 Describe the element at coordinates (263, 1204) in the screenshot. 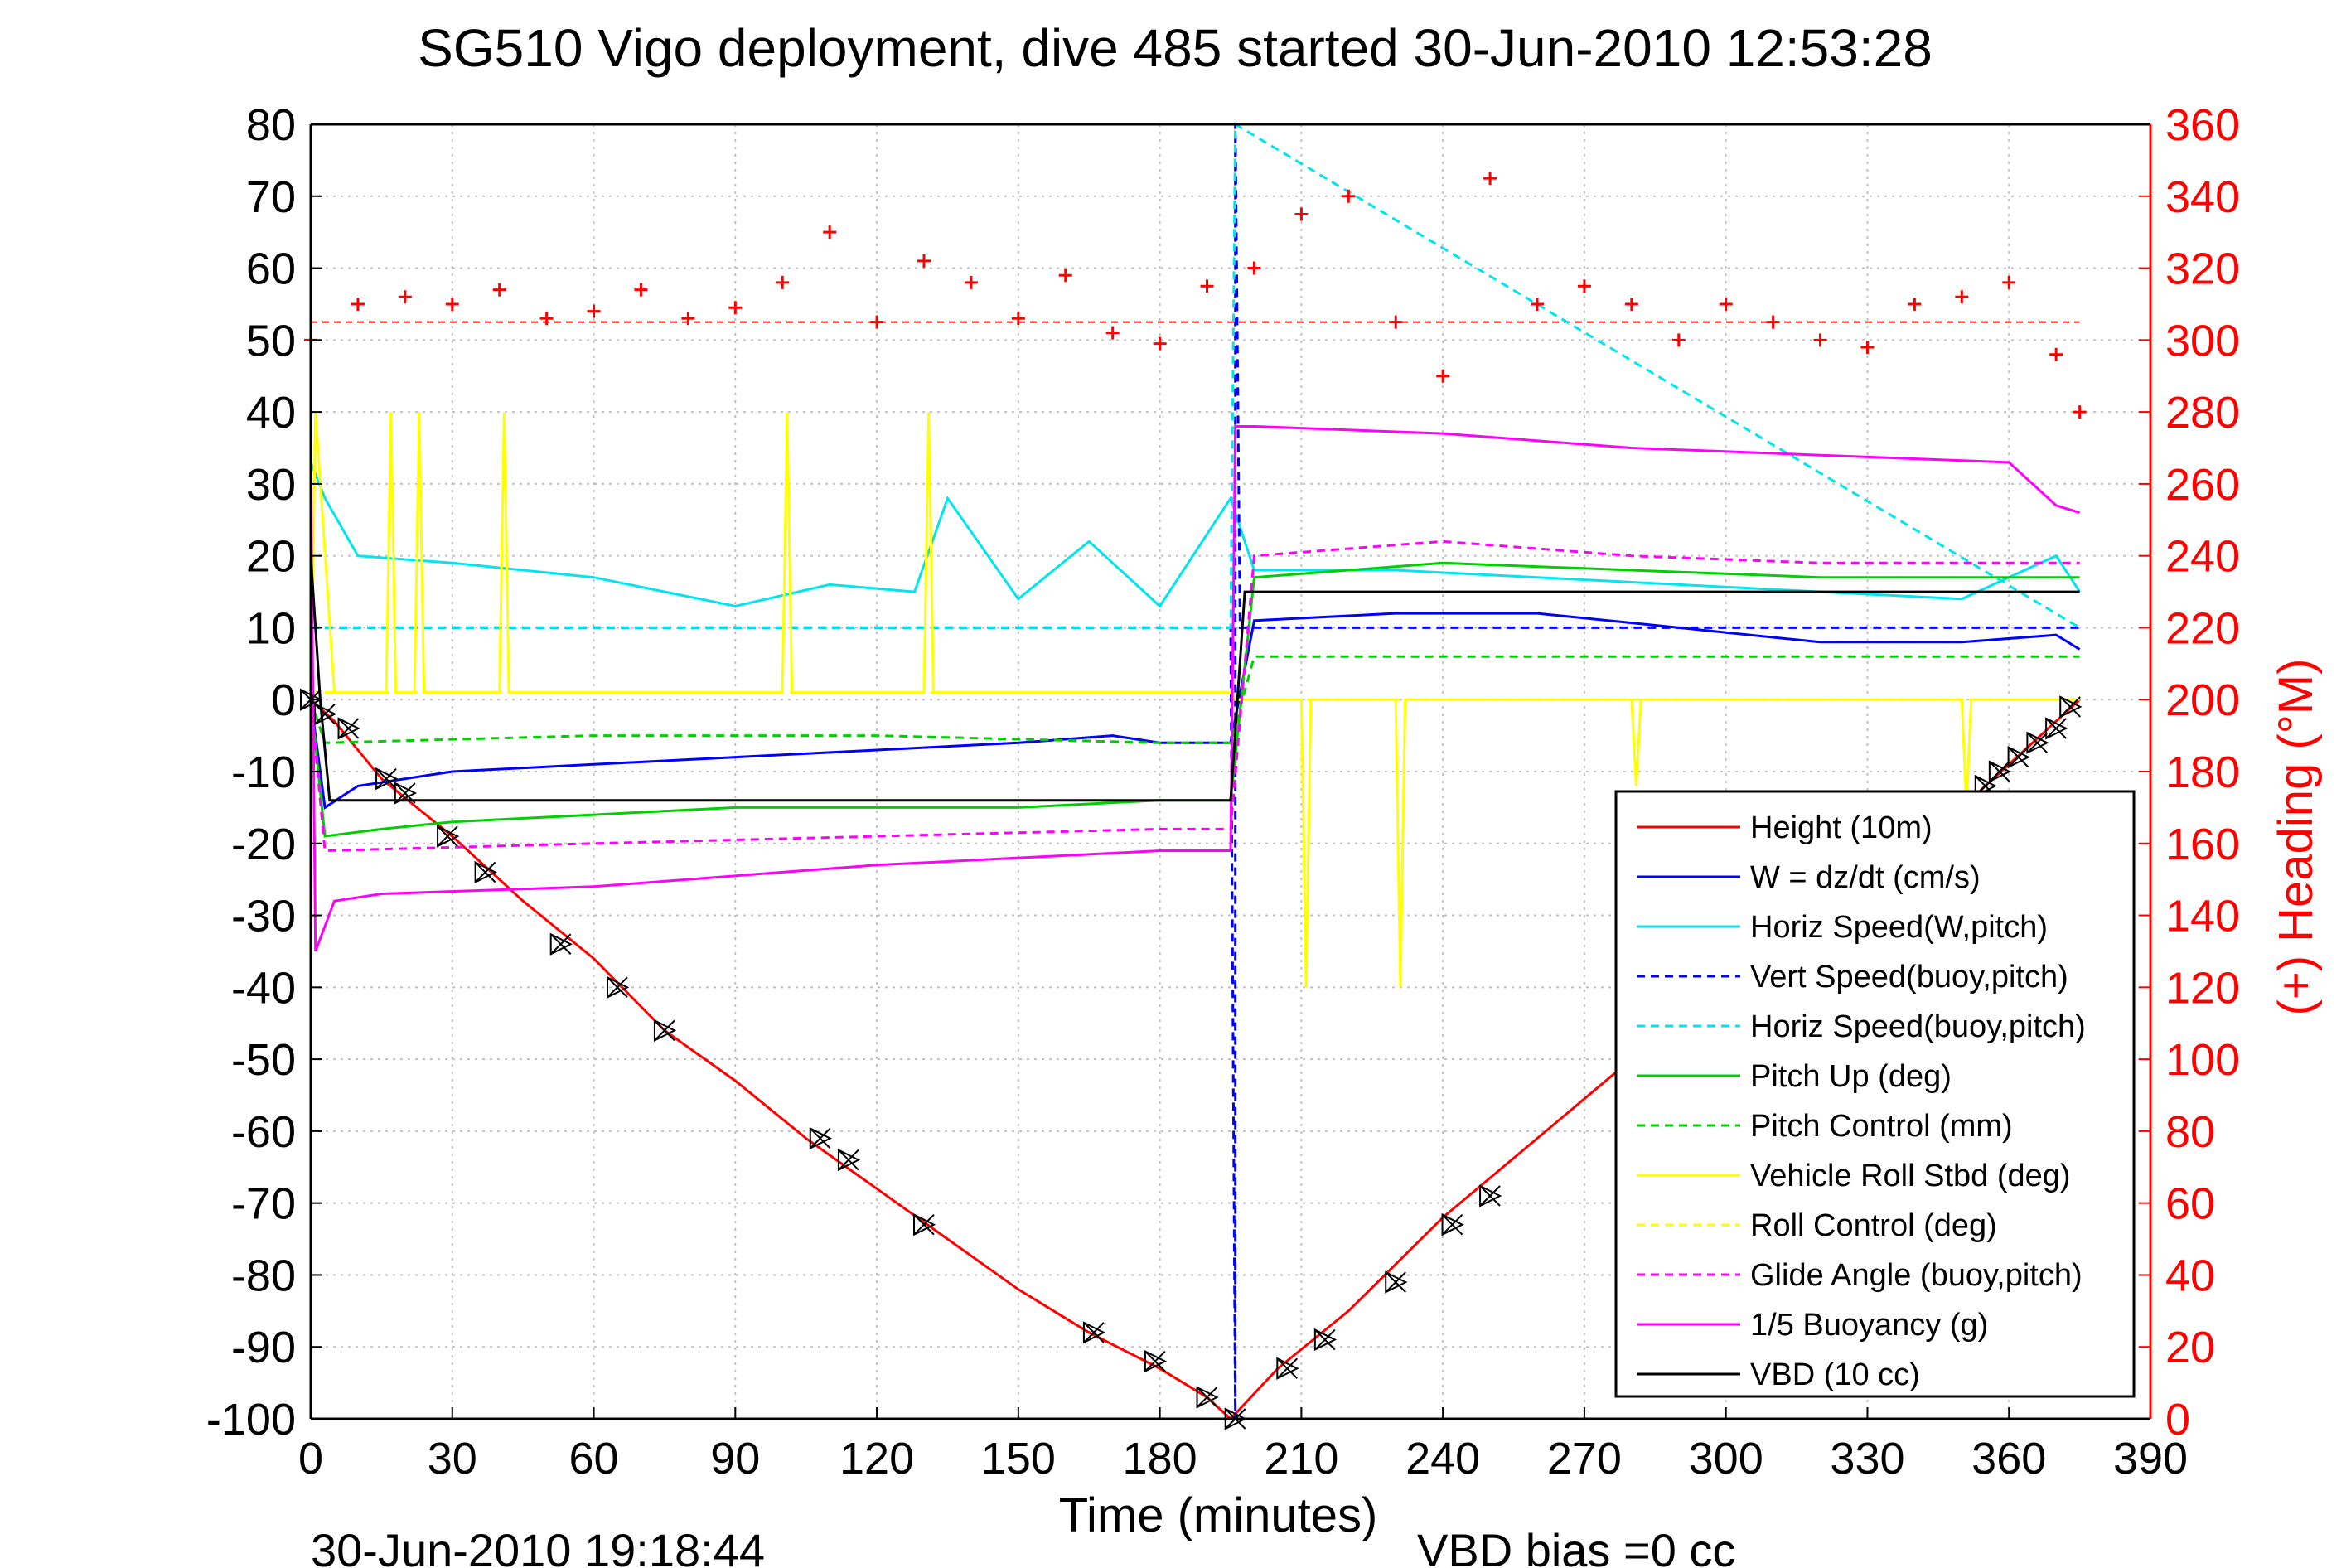

I see `y-tick-label: -70` at that location.